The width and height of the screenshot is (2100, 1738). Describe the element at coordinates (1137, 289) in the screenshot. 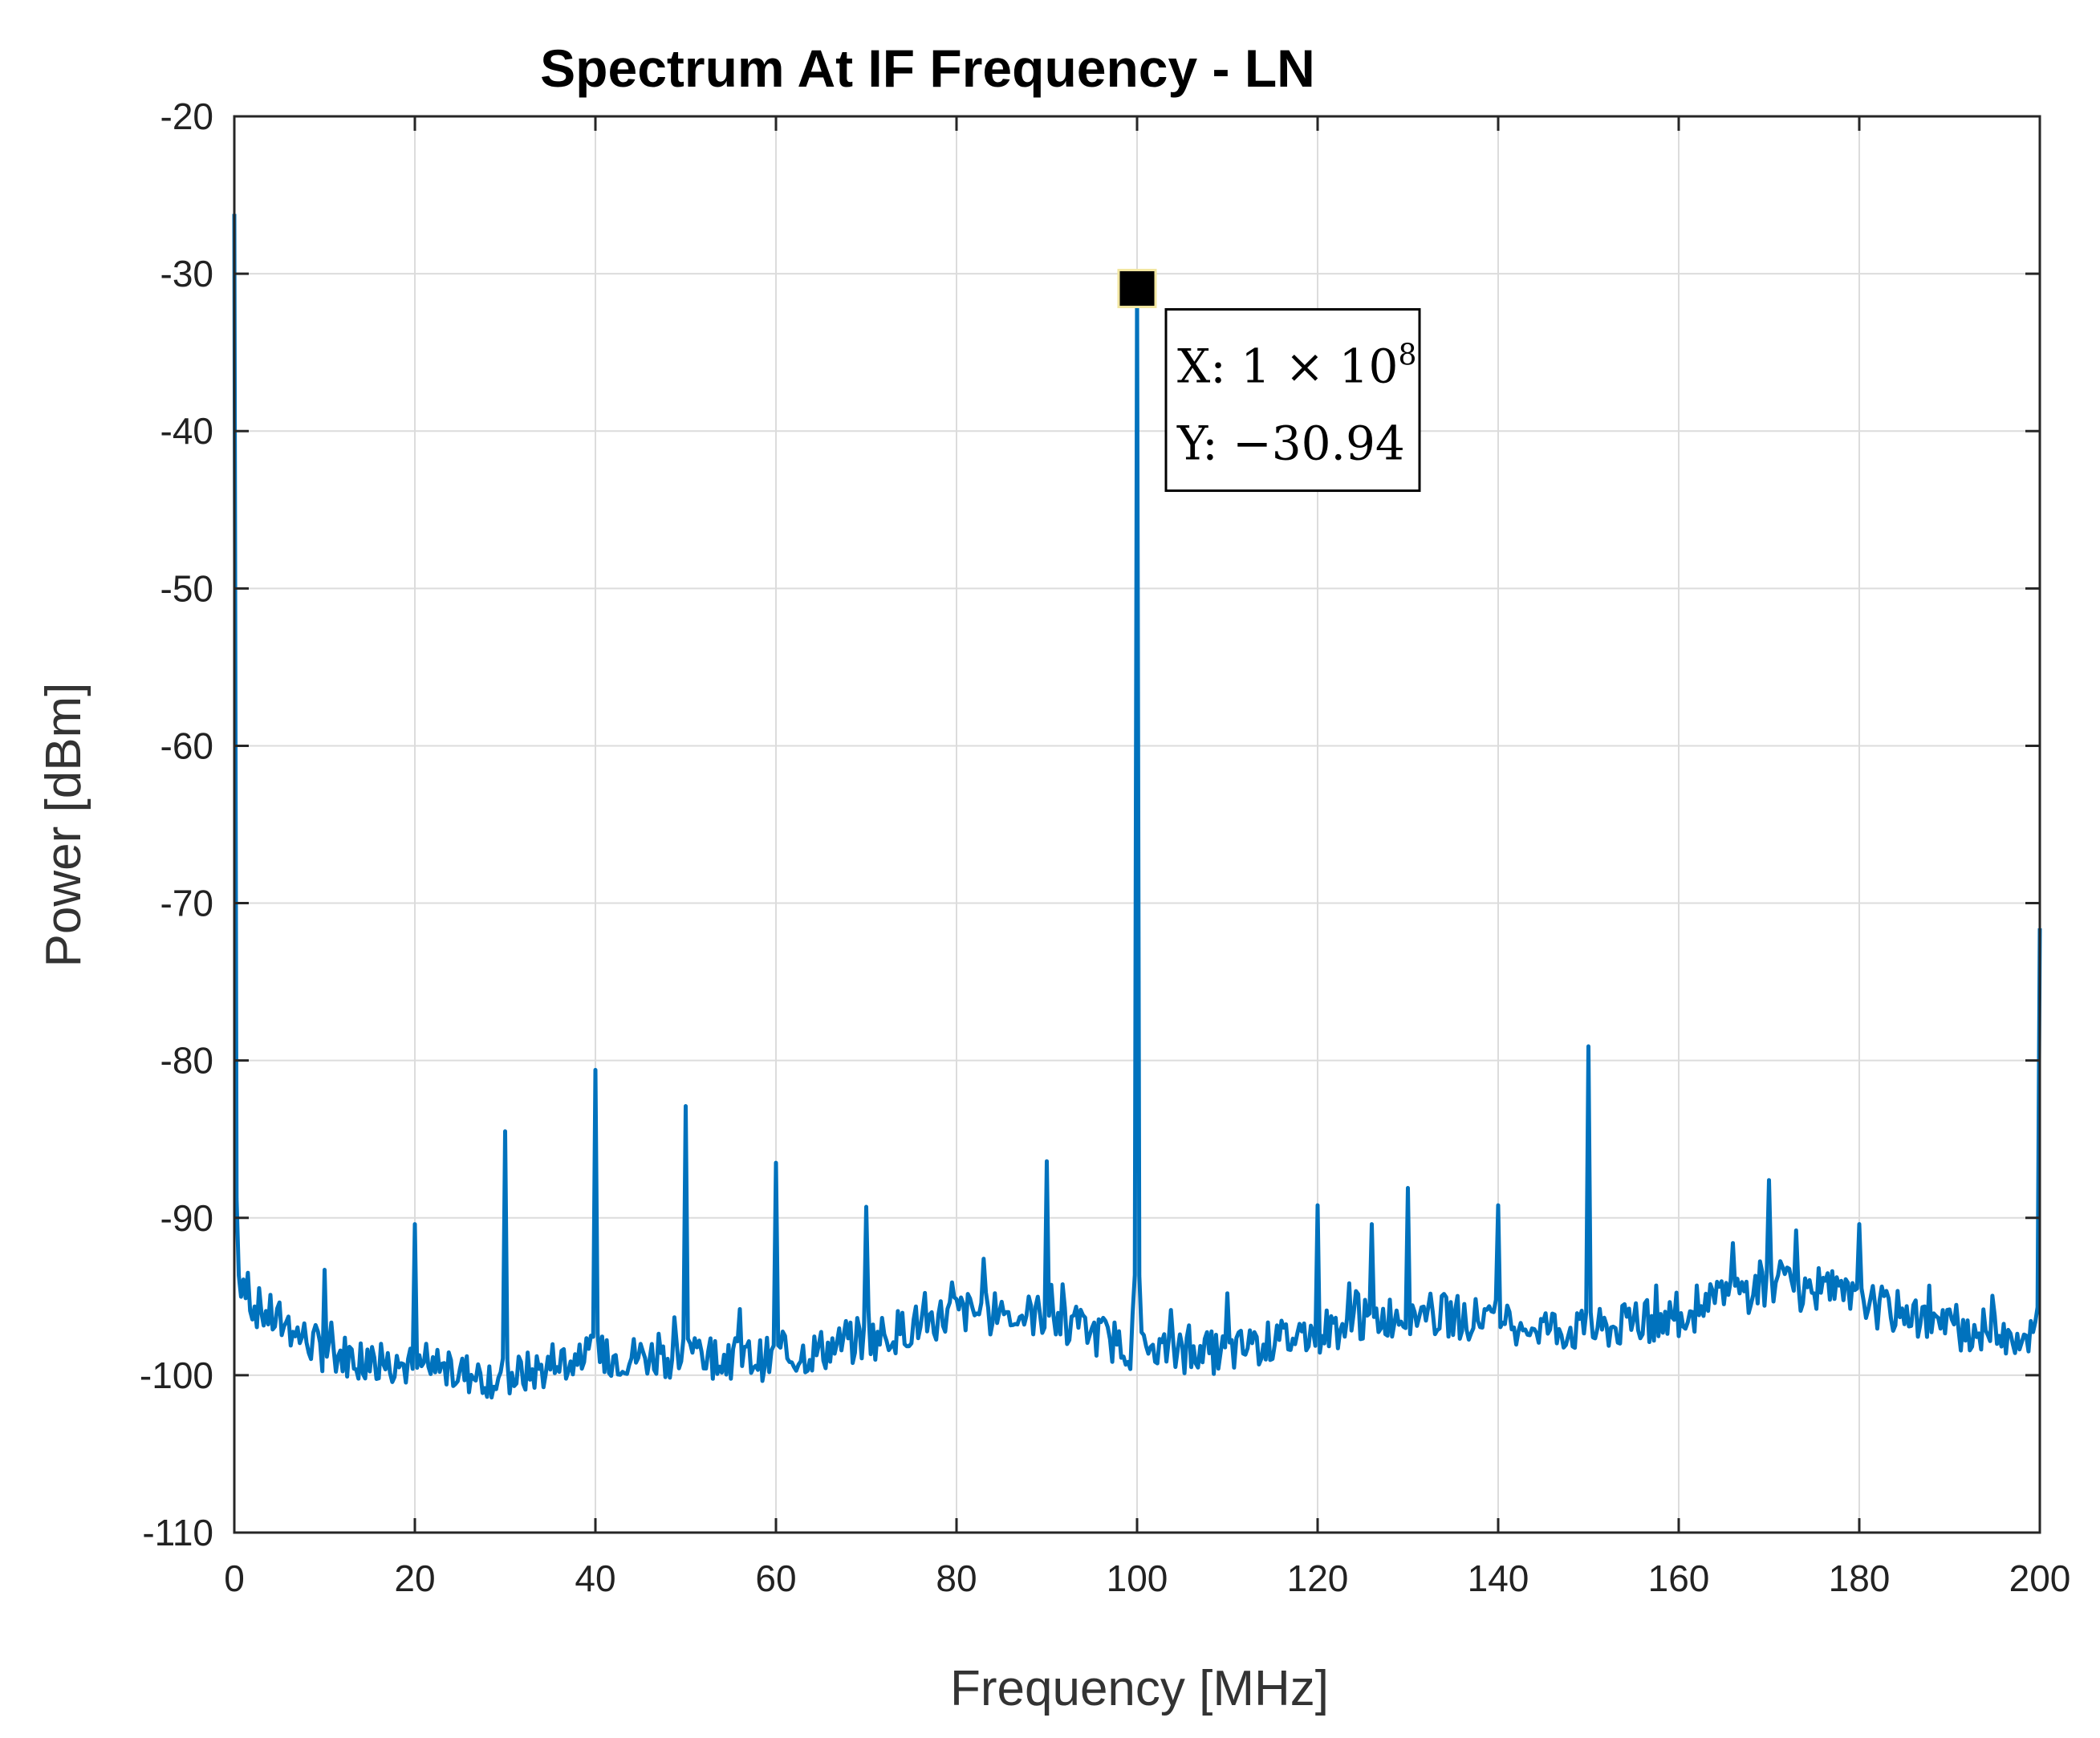

I see `datatip-marker` at that location.